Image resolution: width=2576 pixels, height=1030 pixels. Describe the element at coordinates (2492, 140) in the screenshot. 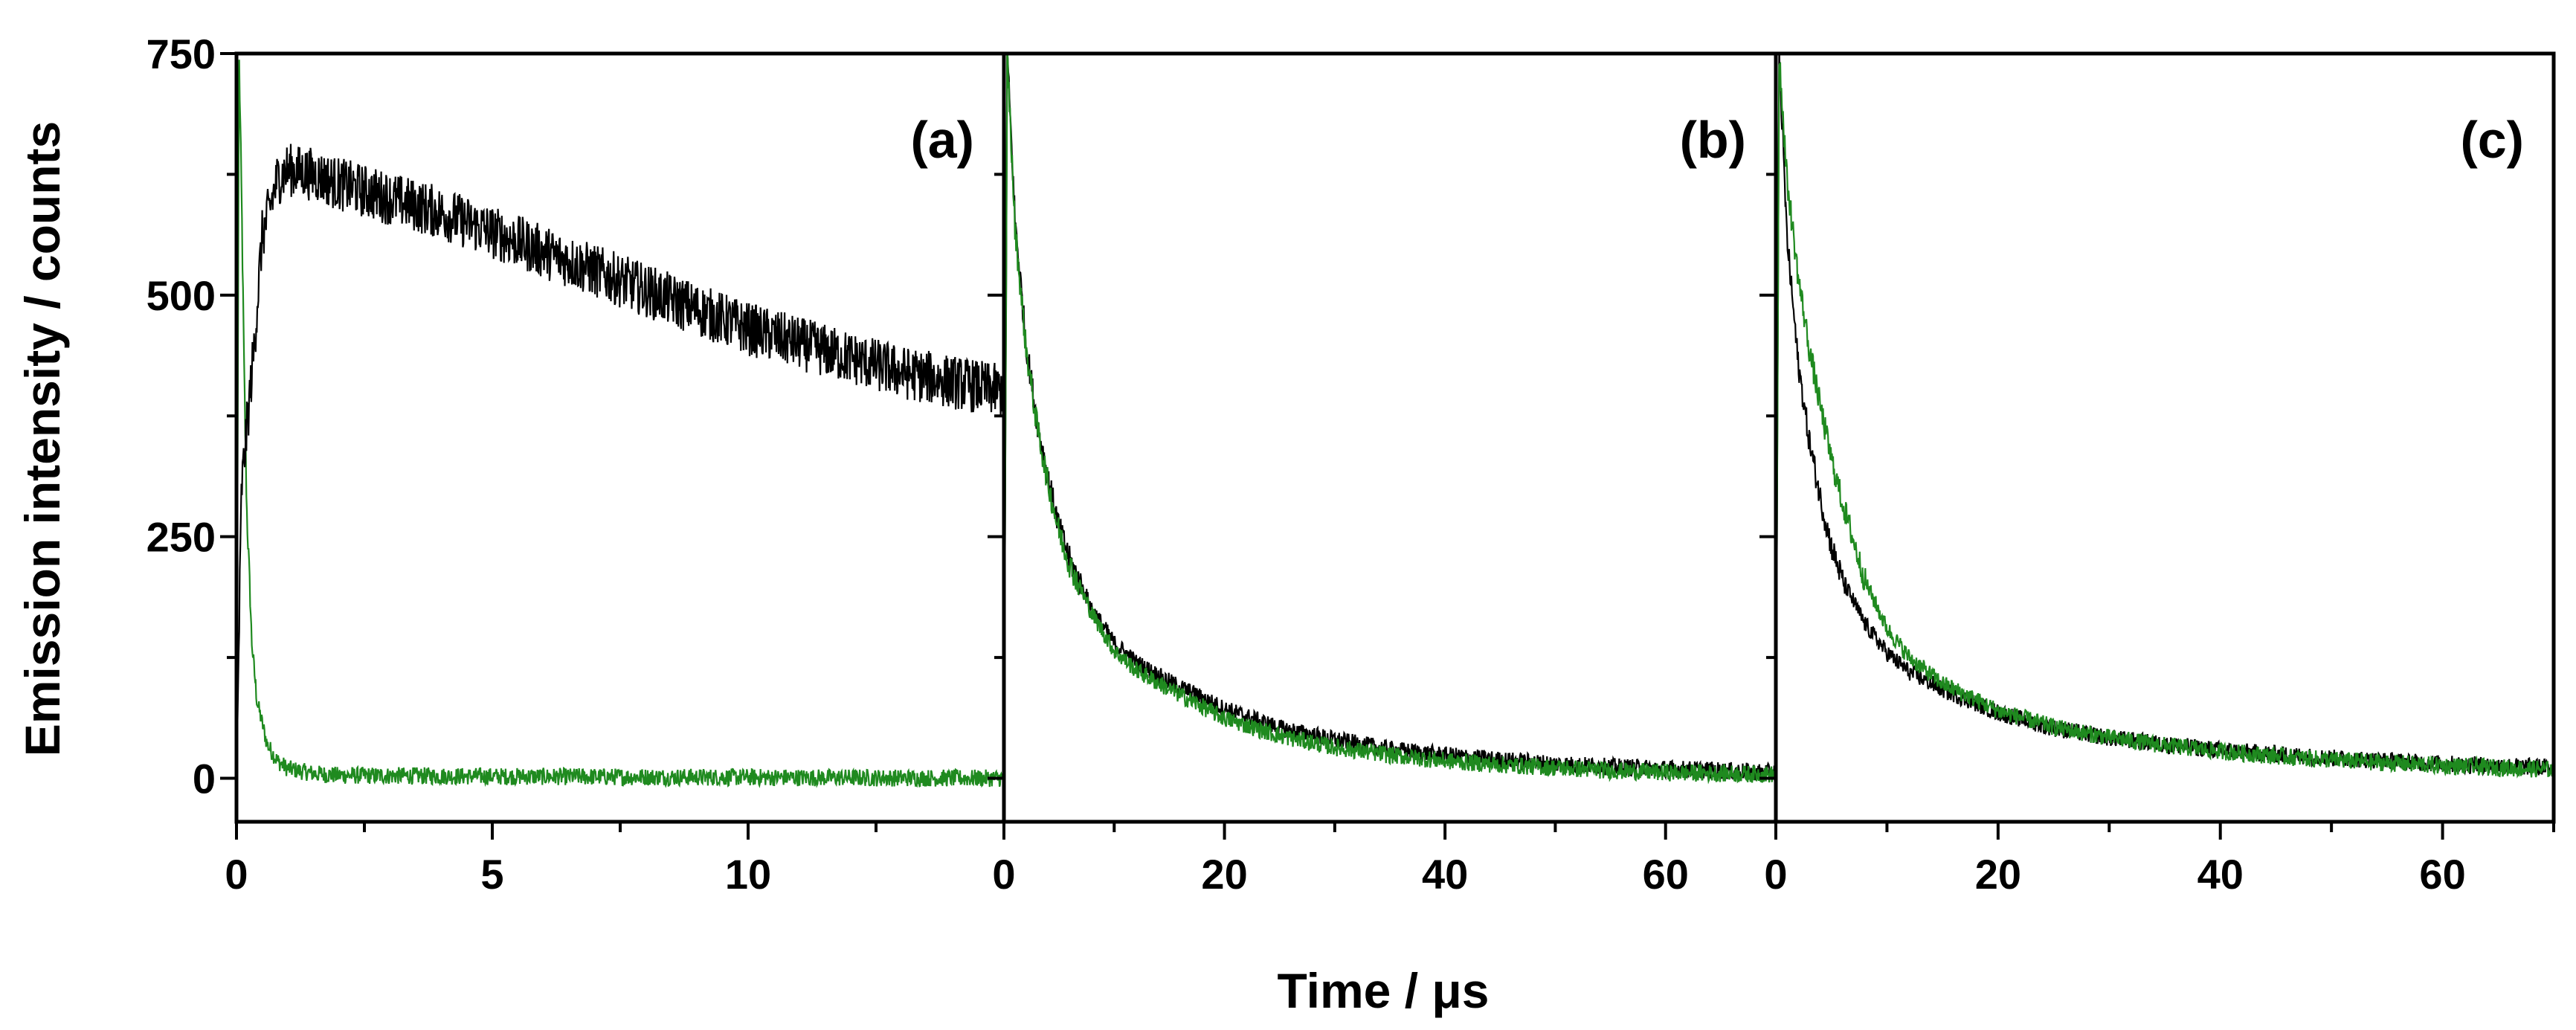

I see `panel-label: (c)` at that location.